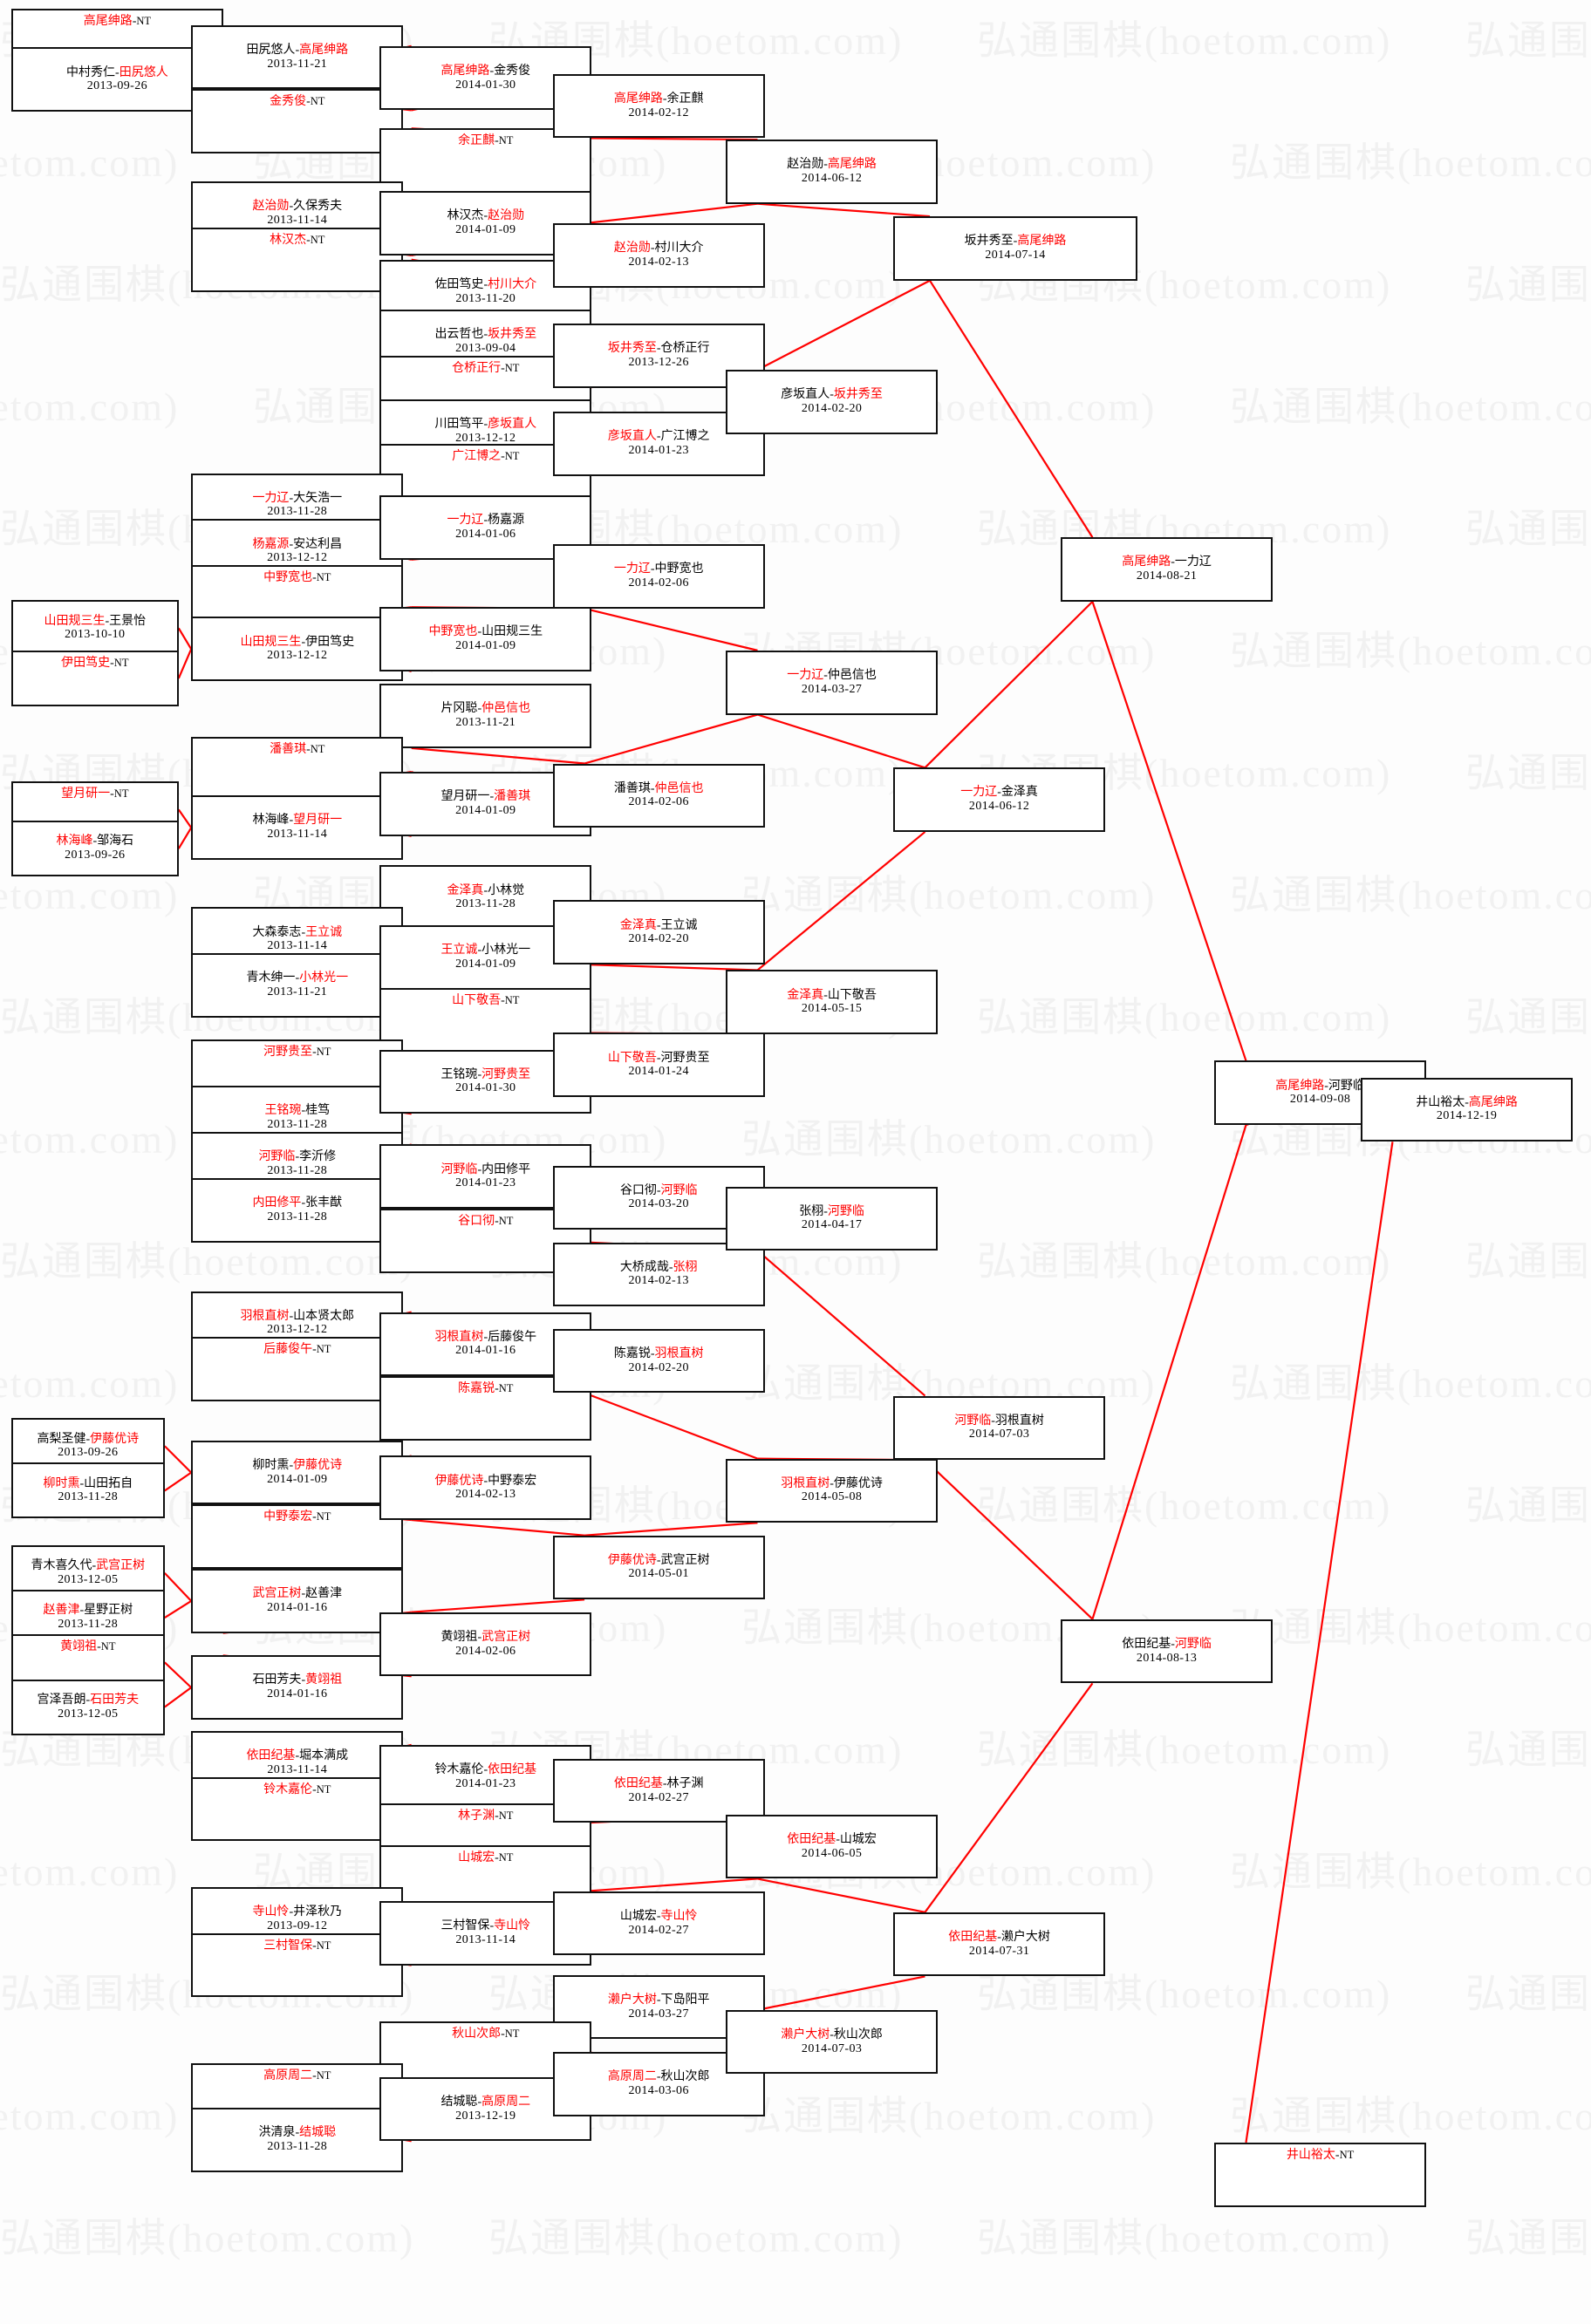 The height and width of the screenshot is (2324, 1591). I want to click on match-box: 铃木嘉伦-NT, so click(298, 1809).